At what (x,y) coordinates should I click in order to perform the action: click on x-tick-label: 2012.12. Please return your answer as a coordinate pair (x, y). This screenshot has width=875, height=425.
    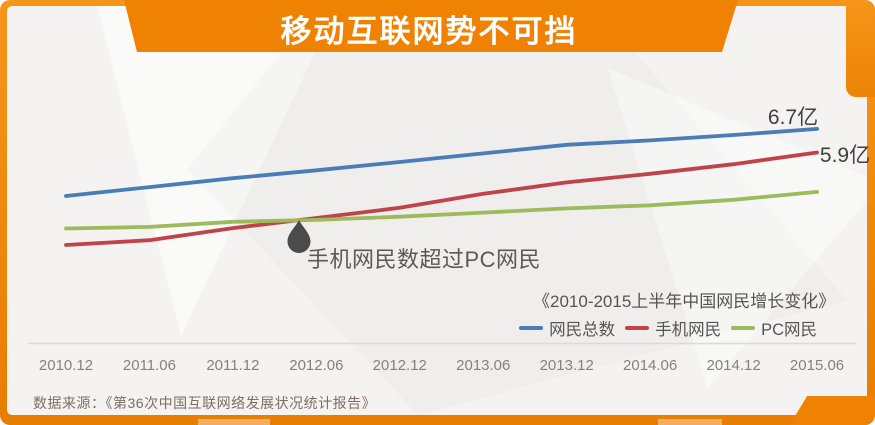
    Looking at the image, I should click on (399, 365).